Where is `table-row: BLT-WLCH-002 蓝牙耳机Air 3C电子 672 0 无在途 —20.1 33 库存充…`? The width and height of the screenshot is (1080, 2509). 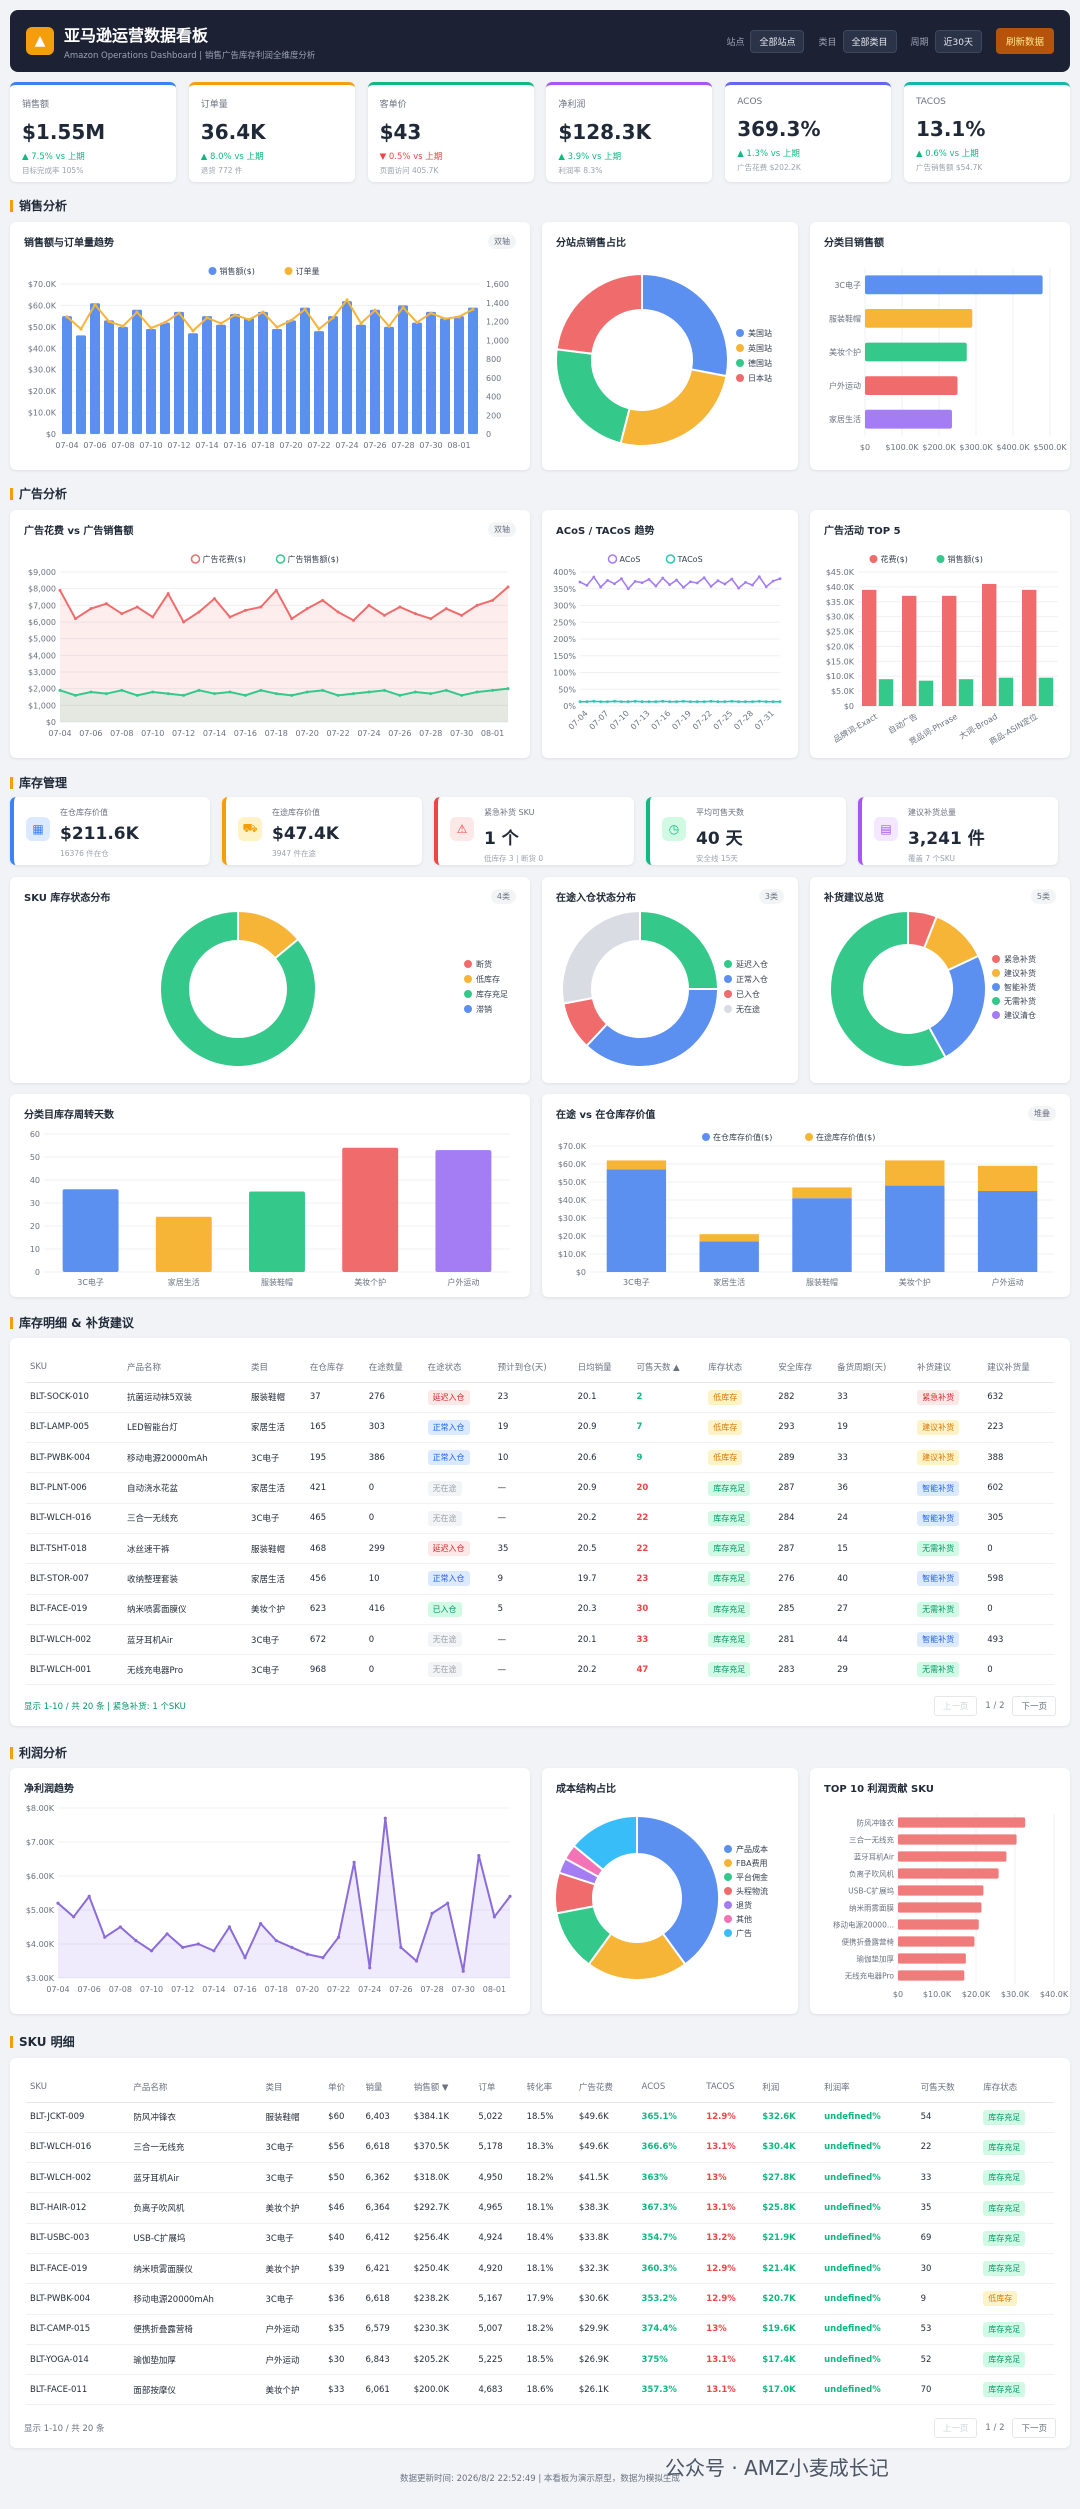 table-row: BLT-WLCH-002 蓝牙耳机Air 3C电子 672 0 无在途 —20.1 33 库存充… is located at coordinates (540, 1640).